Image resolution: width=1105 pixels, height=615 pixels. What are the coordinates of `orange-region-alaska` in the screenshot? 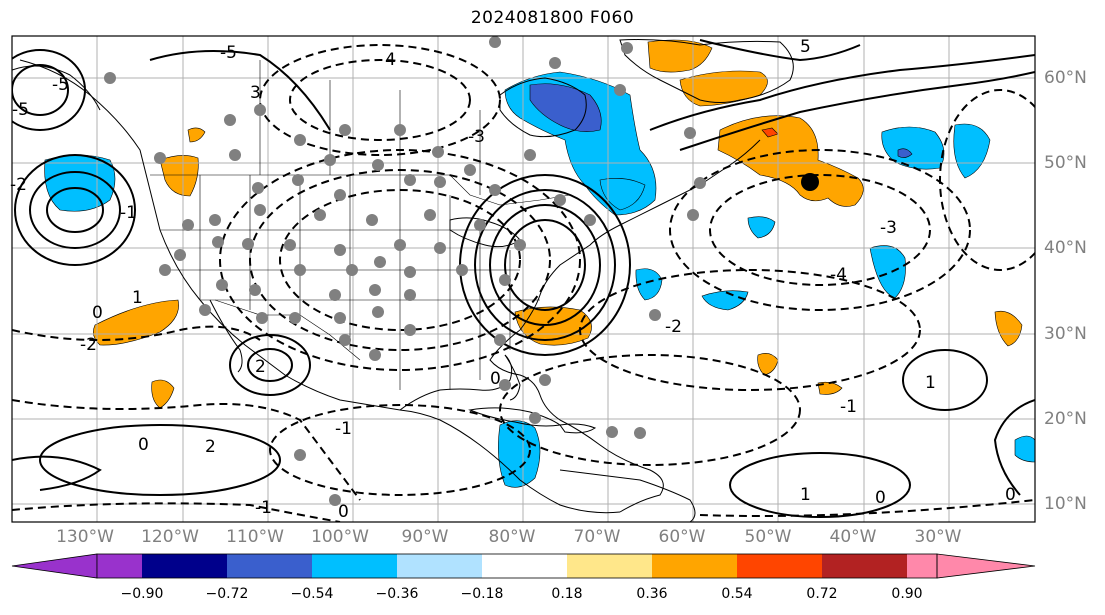 It's located at (196, 135).